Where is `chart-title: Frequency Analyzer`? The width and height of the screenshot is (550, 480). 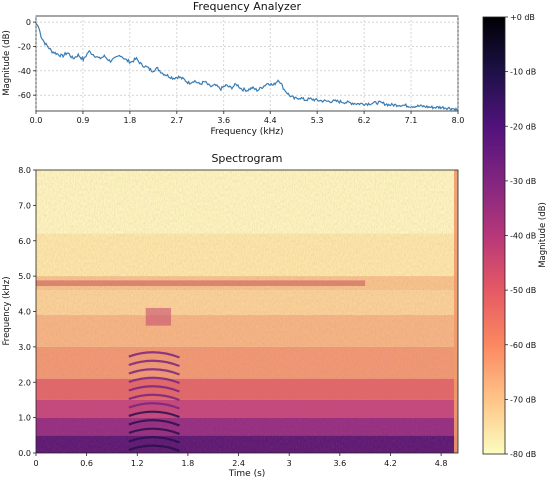 chart-title: Frequency Analyzer is located at coordinates (247, 6).